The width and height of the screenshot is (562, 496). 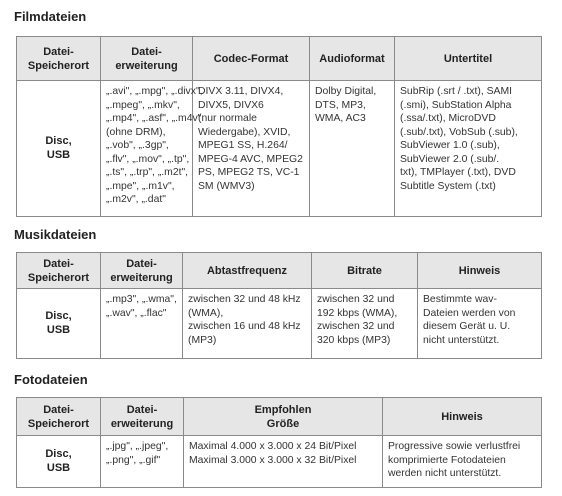 I want to click on audio-cell: Dolby Digital, DTS, MP3, WMA, AC3, so click(x=352, y=148).